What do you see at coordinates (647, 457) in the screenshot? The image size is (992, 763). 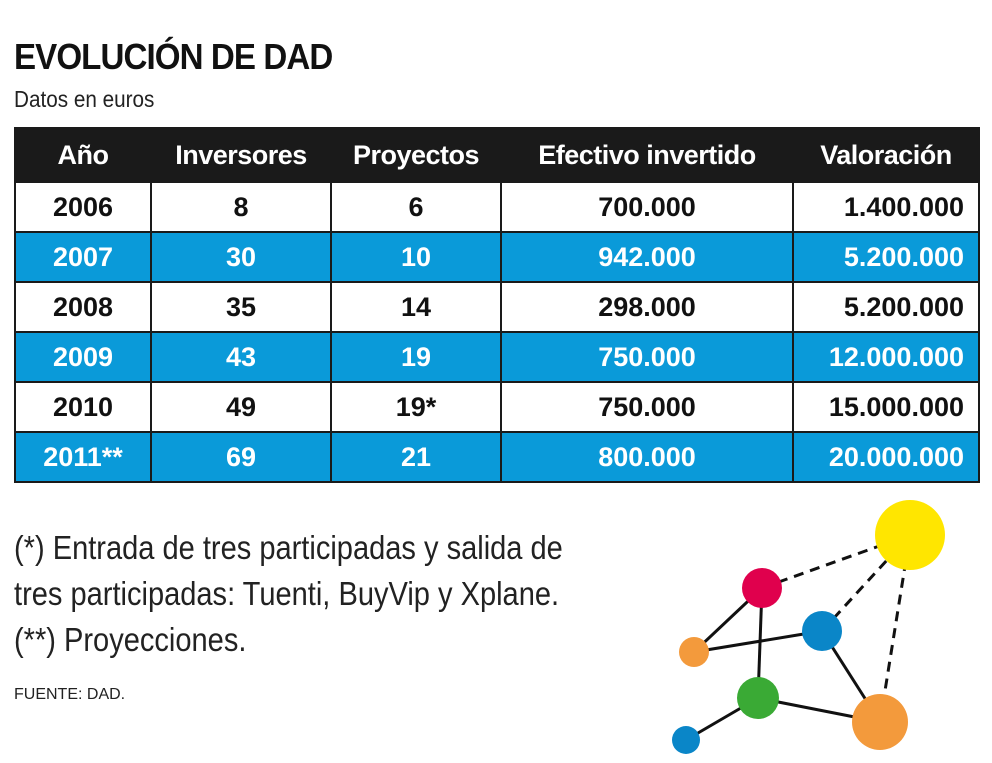 I see `table-cell: 800.000` at bounding box center [647, 457].